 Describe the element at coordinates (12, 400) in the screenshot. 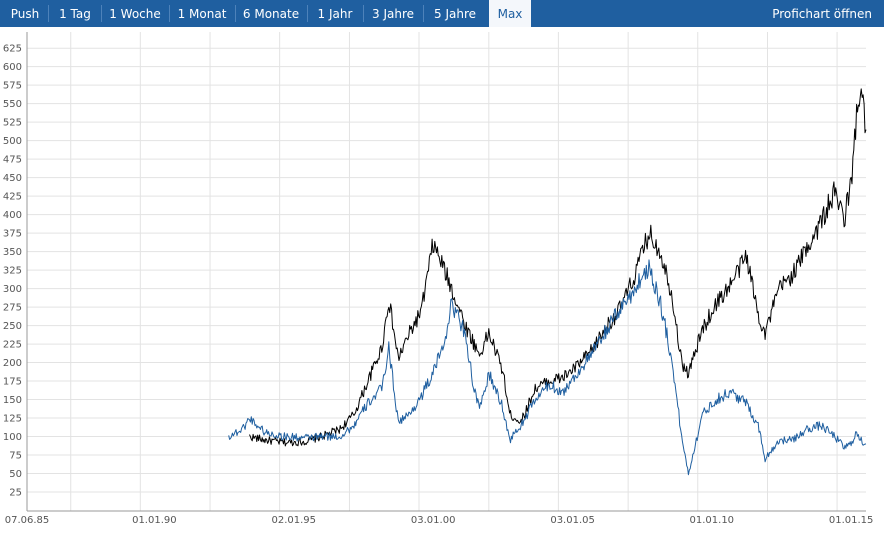

I see `y-tick-label: 150` at that location.